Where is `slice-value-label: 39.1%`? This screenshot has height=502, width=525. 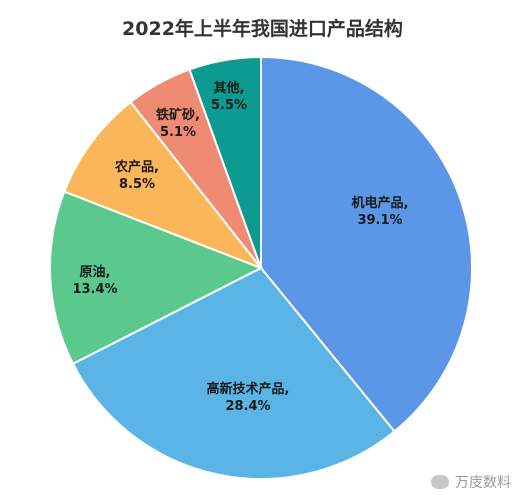
slice-value-label: 39.1% is located at coordinates (379, 220).